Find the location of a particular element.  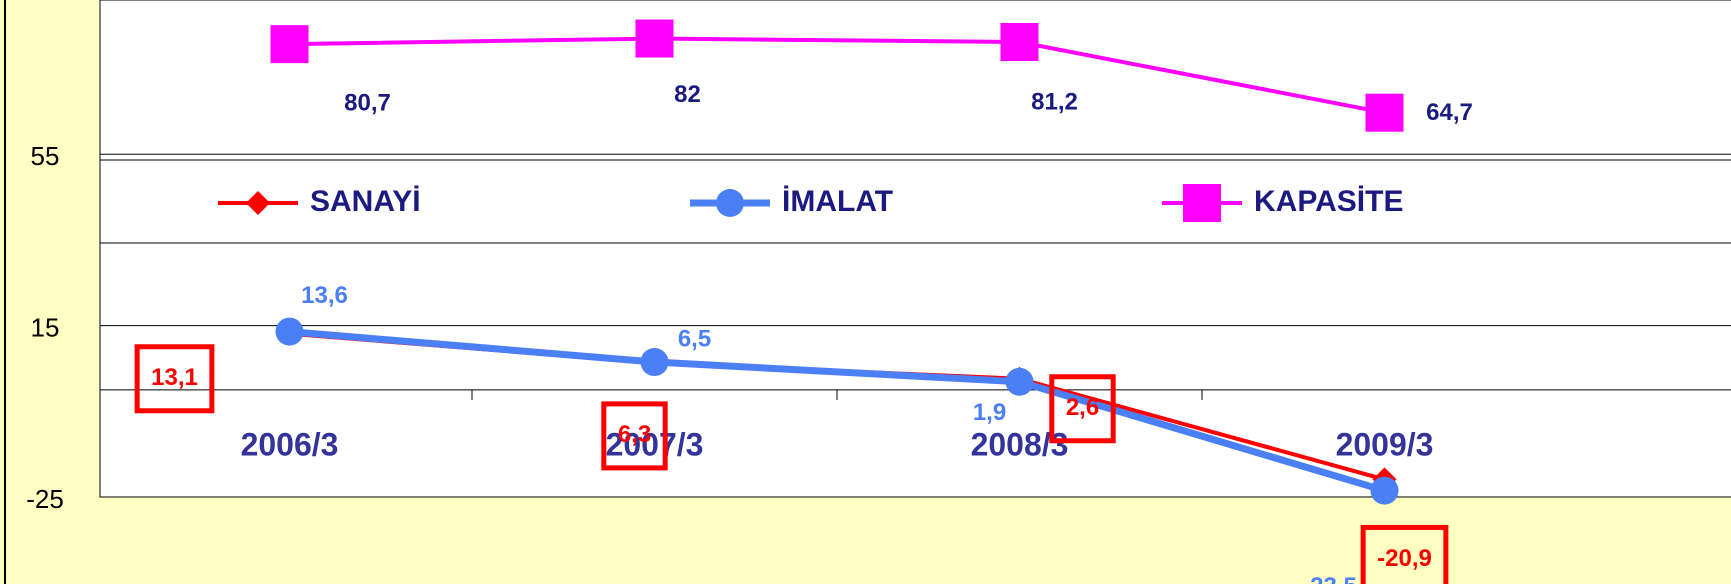

data-label: -20,9 is located at coordinates (1404, 558).